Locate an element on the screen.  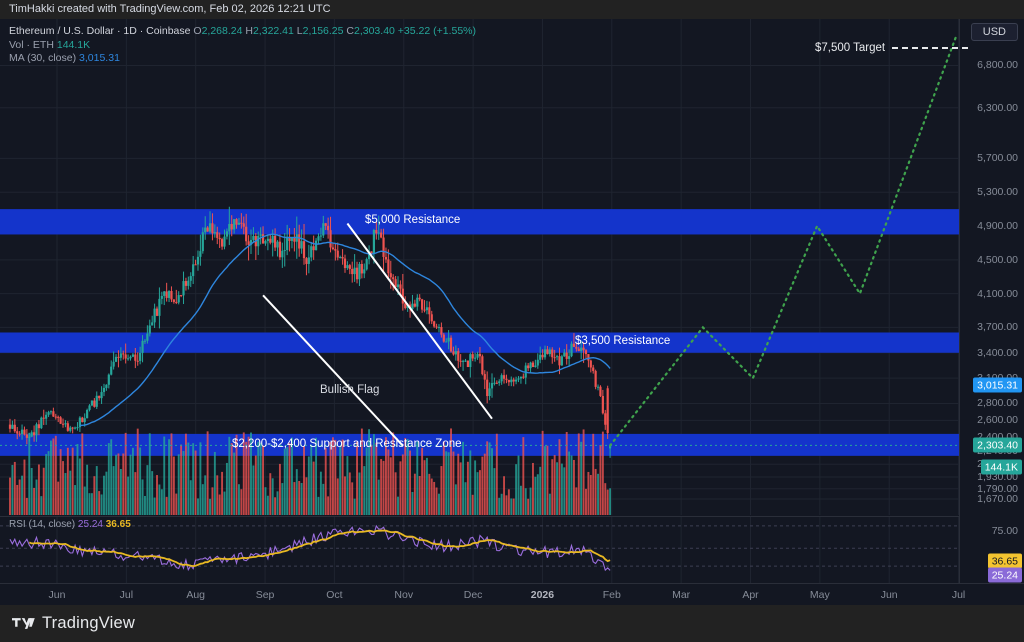
price-tick-2800: 2,800.00 is located at coordinates (997, 403).